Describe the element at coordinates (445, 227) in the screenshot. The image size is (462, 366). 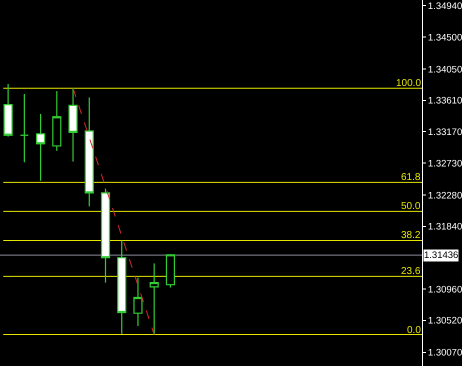
I see `y-tick-label: 1.31840` at that location.